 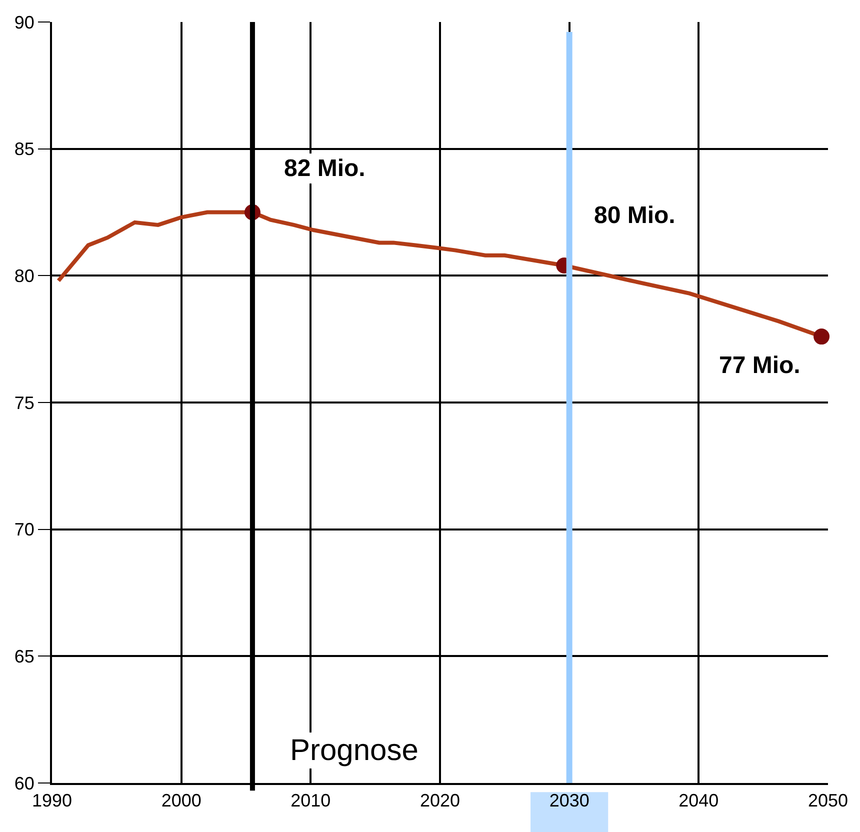 What do you see at coordinates (24, 402) in the screenshot?
I see `y-tick-label: 75` at bounding box center [24, 402].